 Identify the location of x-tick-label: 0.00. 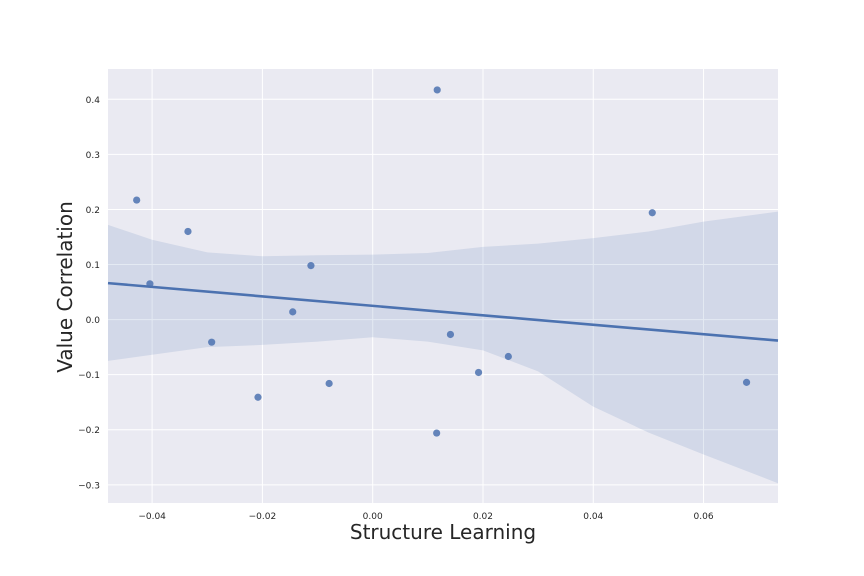
(373, 517).